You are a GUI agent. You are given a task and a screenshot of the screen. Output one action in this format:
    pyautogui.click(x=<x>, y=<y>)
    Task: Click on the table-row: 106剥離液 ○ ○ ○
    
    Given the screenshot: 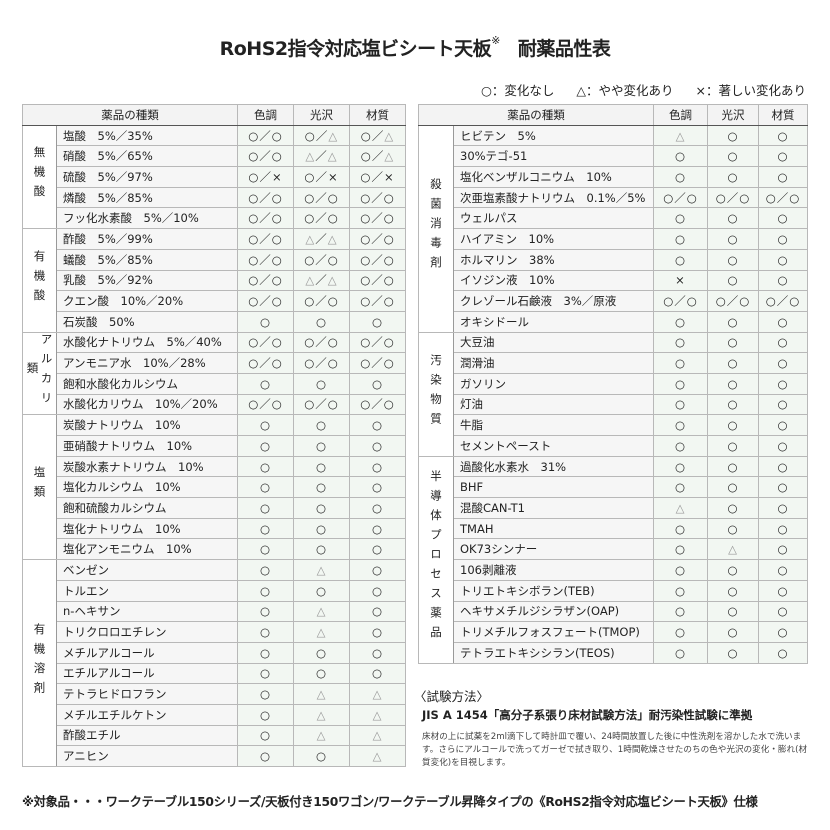 What is the action you would take?
    pyautogui.click(x=613, y=570)
    